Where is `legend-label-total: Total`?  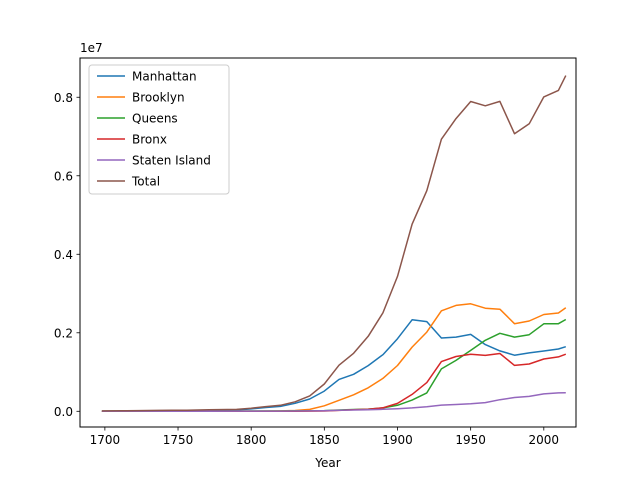 legend-label-total: Total is located at coordinates (145, 182).